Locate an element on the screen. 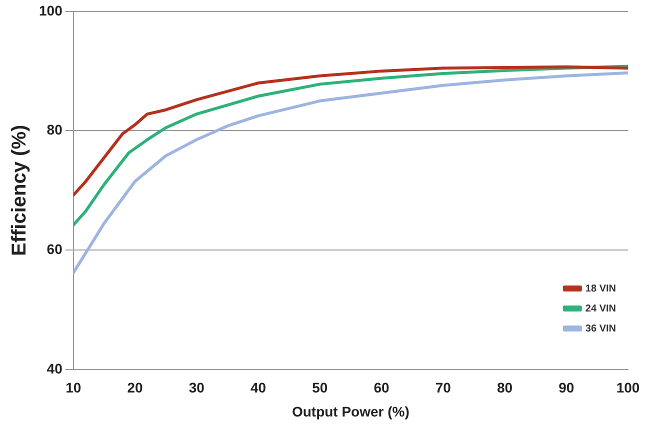 This screenshot has width=650, height=429. x-tick-label: 70 is located at coordinates (443, 388).